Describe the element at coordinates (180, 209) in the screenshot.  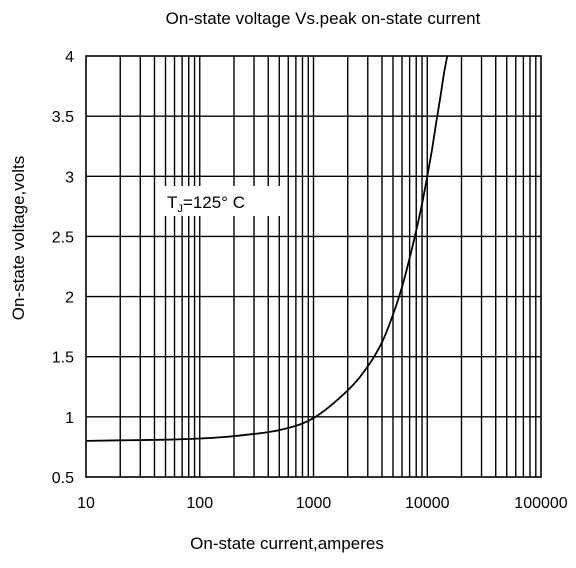
I see `annotation-subscript: J` at that location.